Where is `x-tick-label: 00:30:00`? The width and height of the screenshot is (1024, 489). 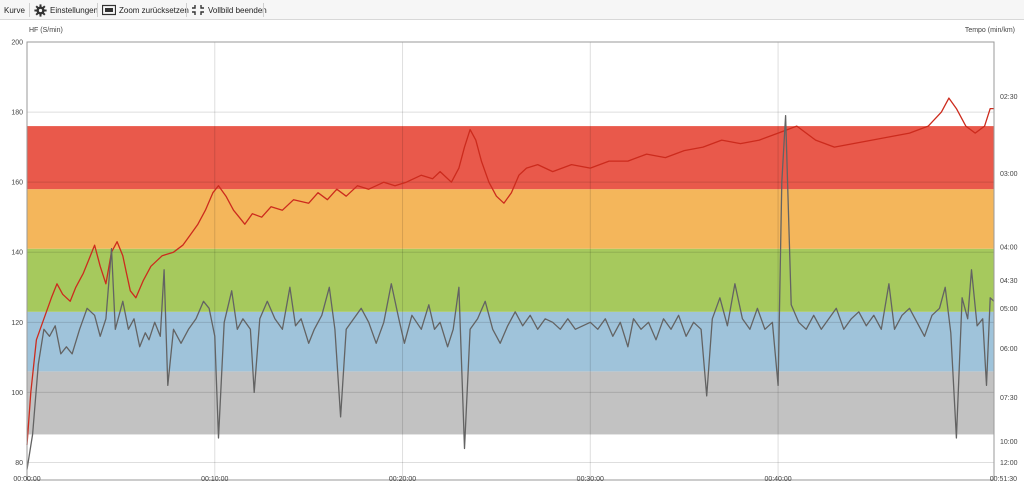
x-tick-label: 00:30:00 is located at coordinates (590, 479).